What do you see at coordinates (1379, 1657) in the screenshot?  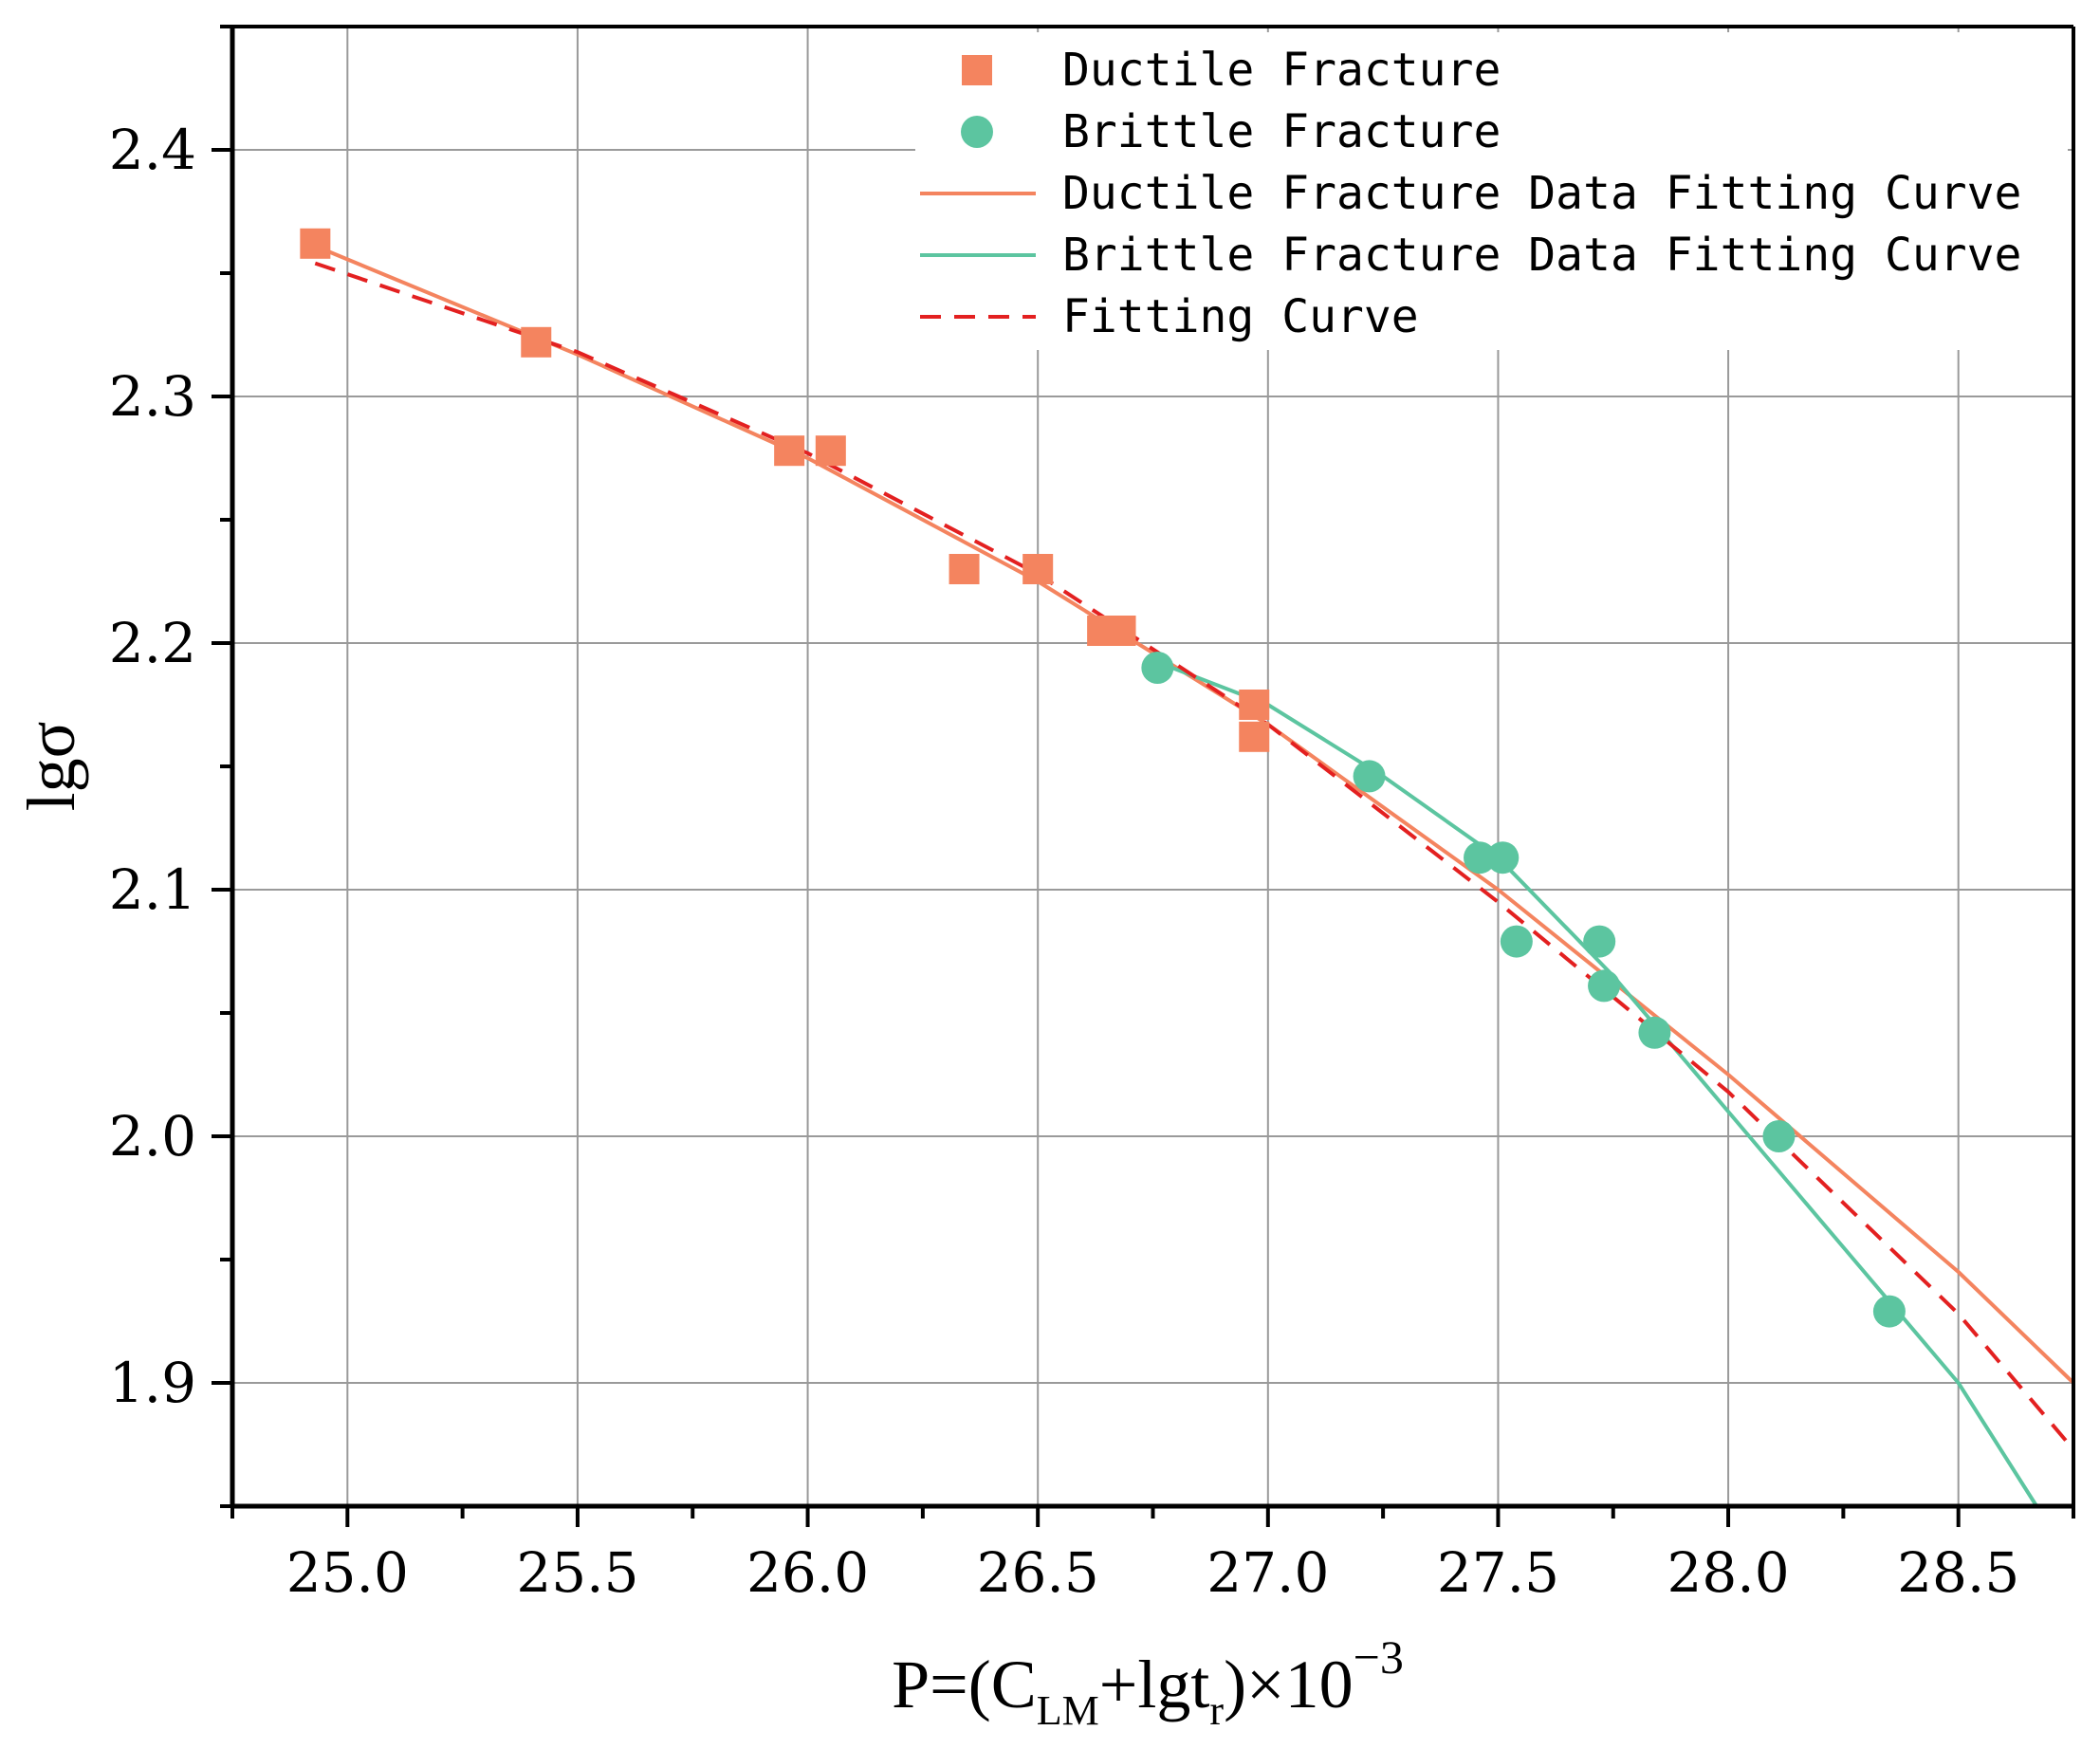 I see `x-axis-title-sup: −3` at bounding box center [1379, 1657].